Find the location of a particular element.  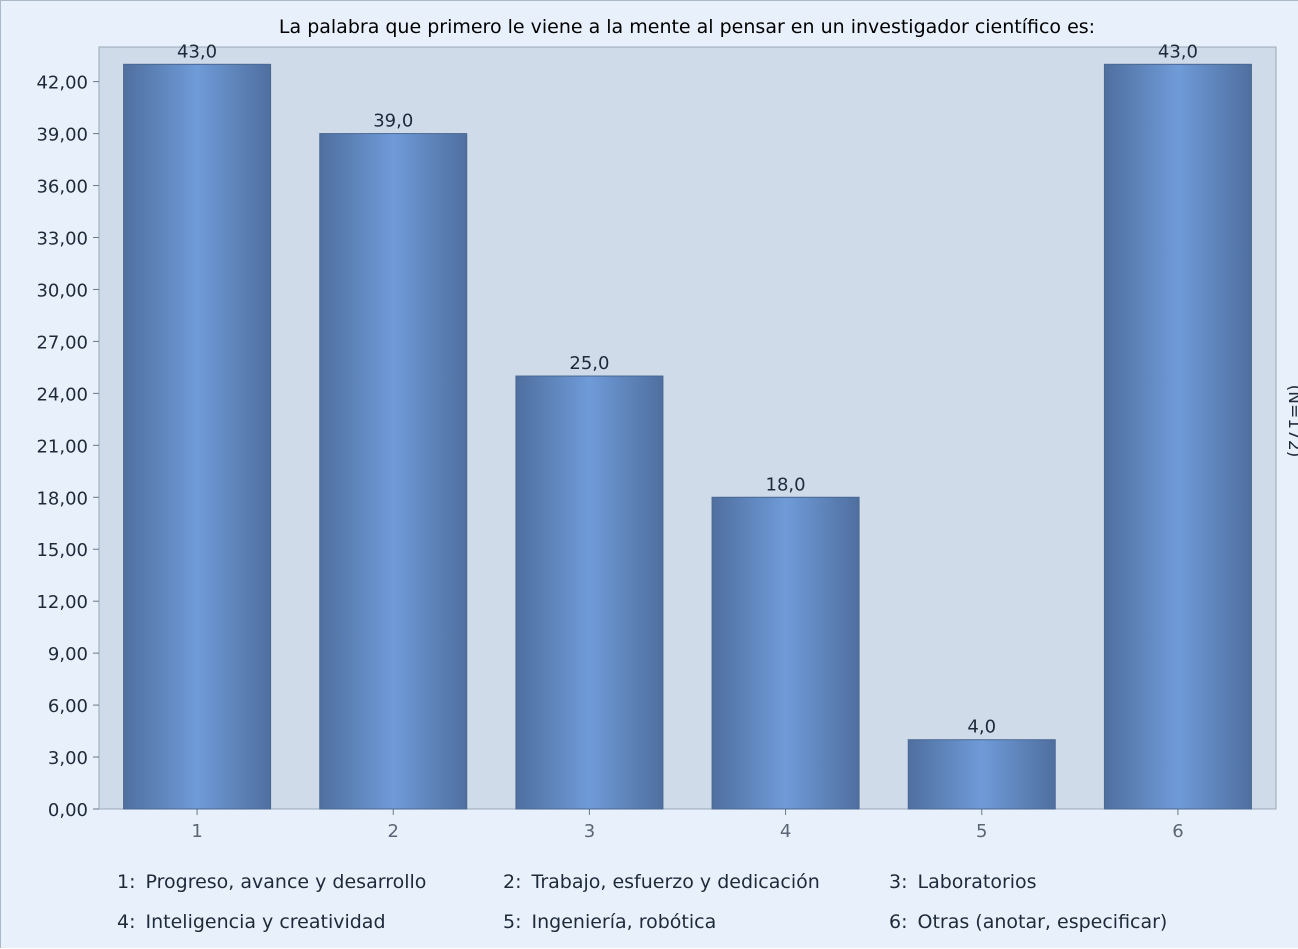

legend-item-5: 5: Ingeniería, robótica is located at coordinates (610, 922).